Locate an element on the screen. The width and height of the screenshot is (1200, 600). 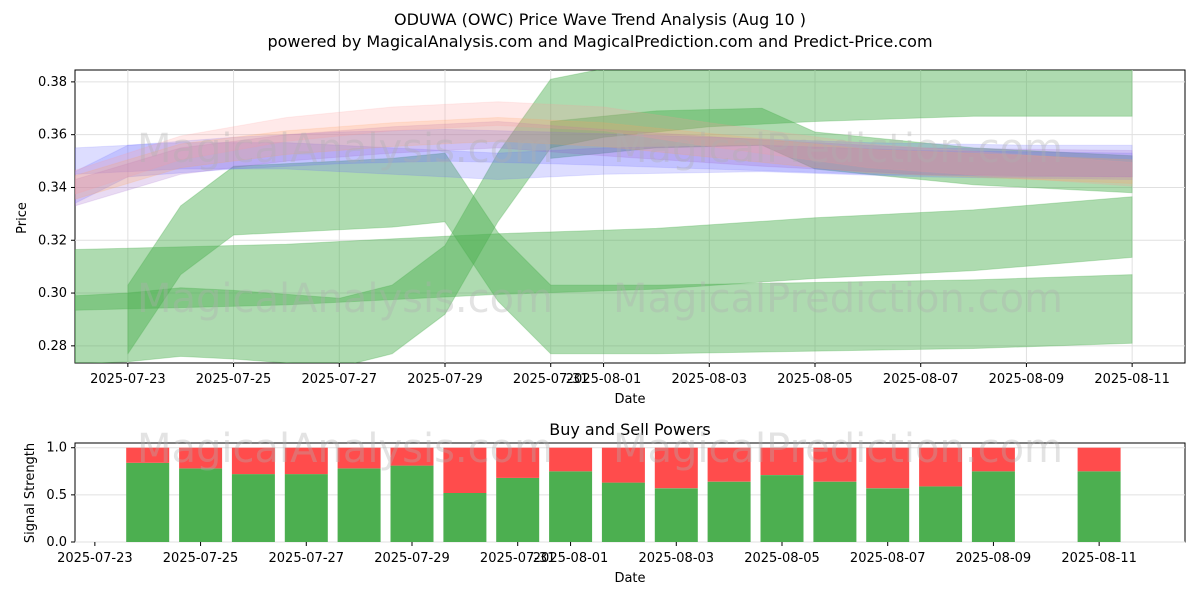
signal-x-tick-label: 2025-07-25 is located at coordinates (201, 558).